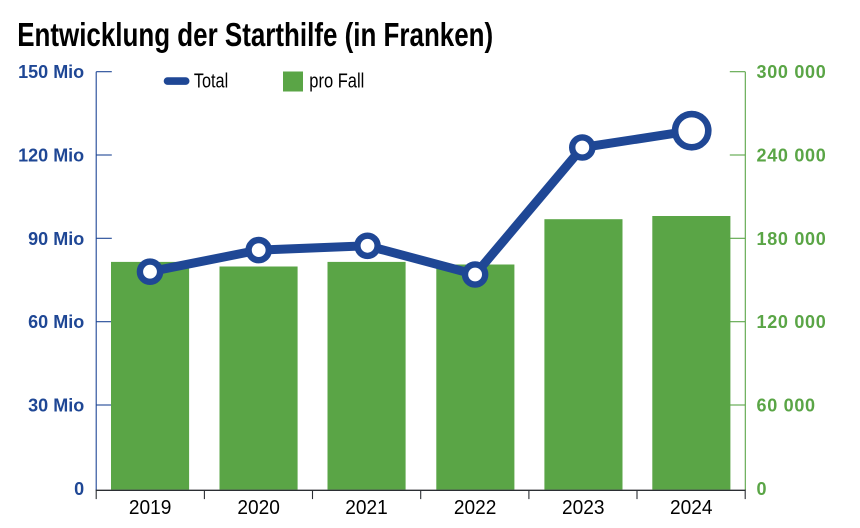  I want to click on svg-text:Entwicklung der Starthilfe (in: Entwicklung der Starthilfe (in Franken), so click(255, 34).